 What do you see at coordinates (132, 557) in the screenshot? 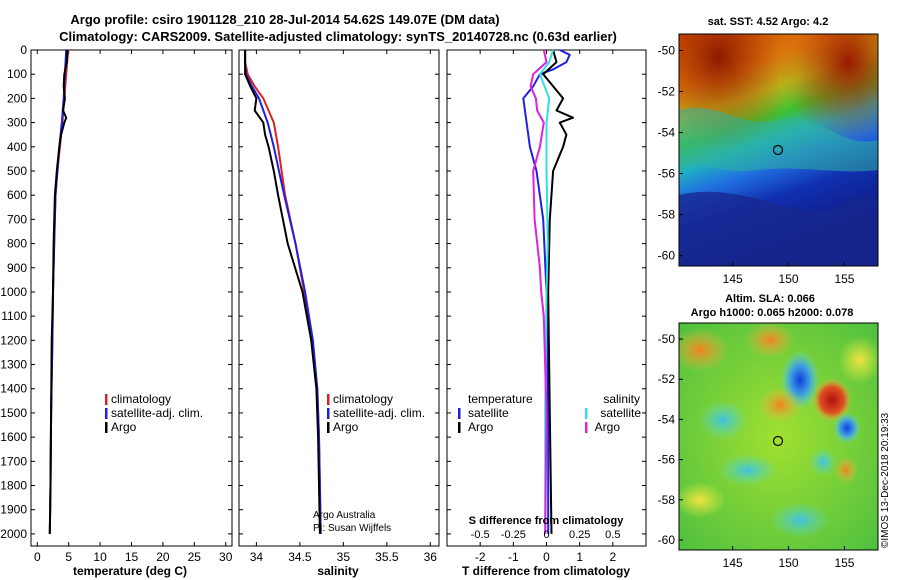
I see `x-tick-label: 15` at bounding box center [132, 557].